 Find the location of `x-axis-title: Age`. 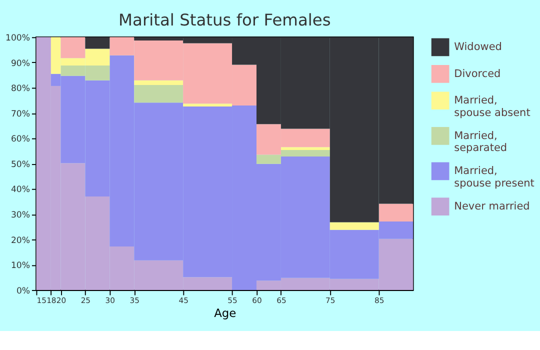

x-axis-title: Age is located at coordinates (225, 313).